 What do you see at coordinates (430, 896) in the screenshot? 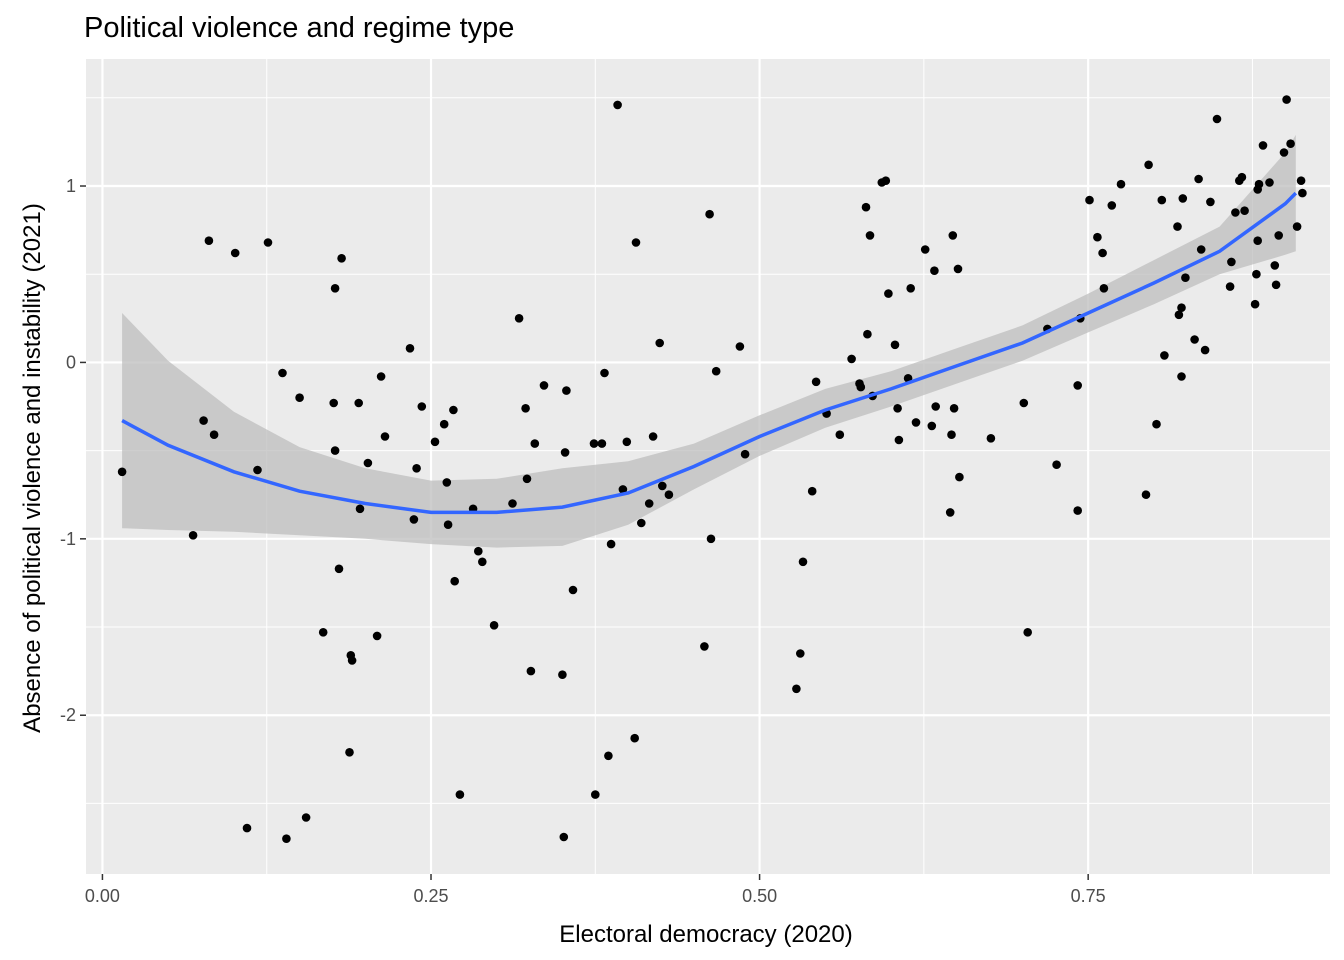
I see `x-tick-label: 0.25` at bounding box center [430, 896].